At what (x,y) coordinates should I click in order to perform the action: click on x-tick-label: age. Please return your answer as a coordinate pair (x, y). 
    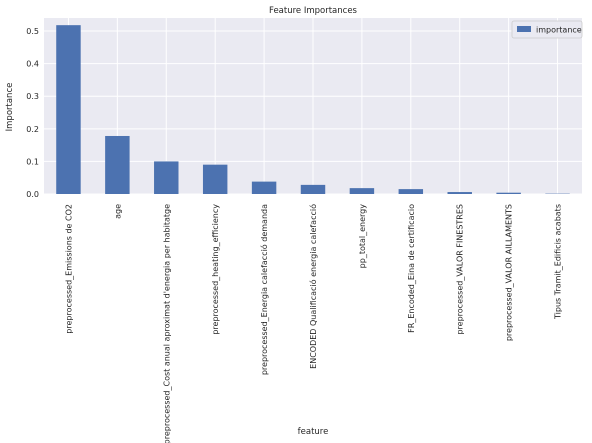
    Looking at the image, I should click on (117, 211).